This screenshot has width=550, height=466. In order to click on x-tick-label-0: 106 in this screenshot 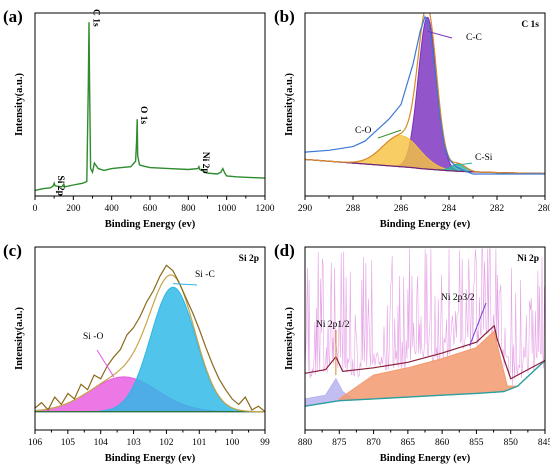, I will do `click(35, 443)`.